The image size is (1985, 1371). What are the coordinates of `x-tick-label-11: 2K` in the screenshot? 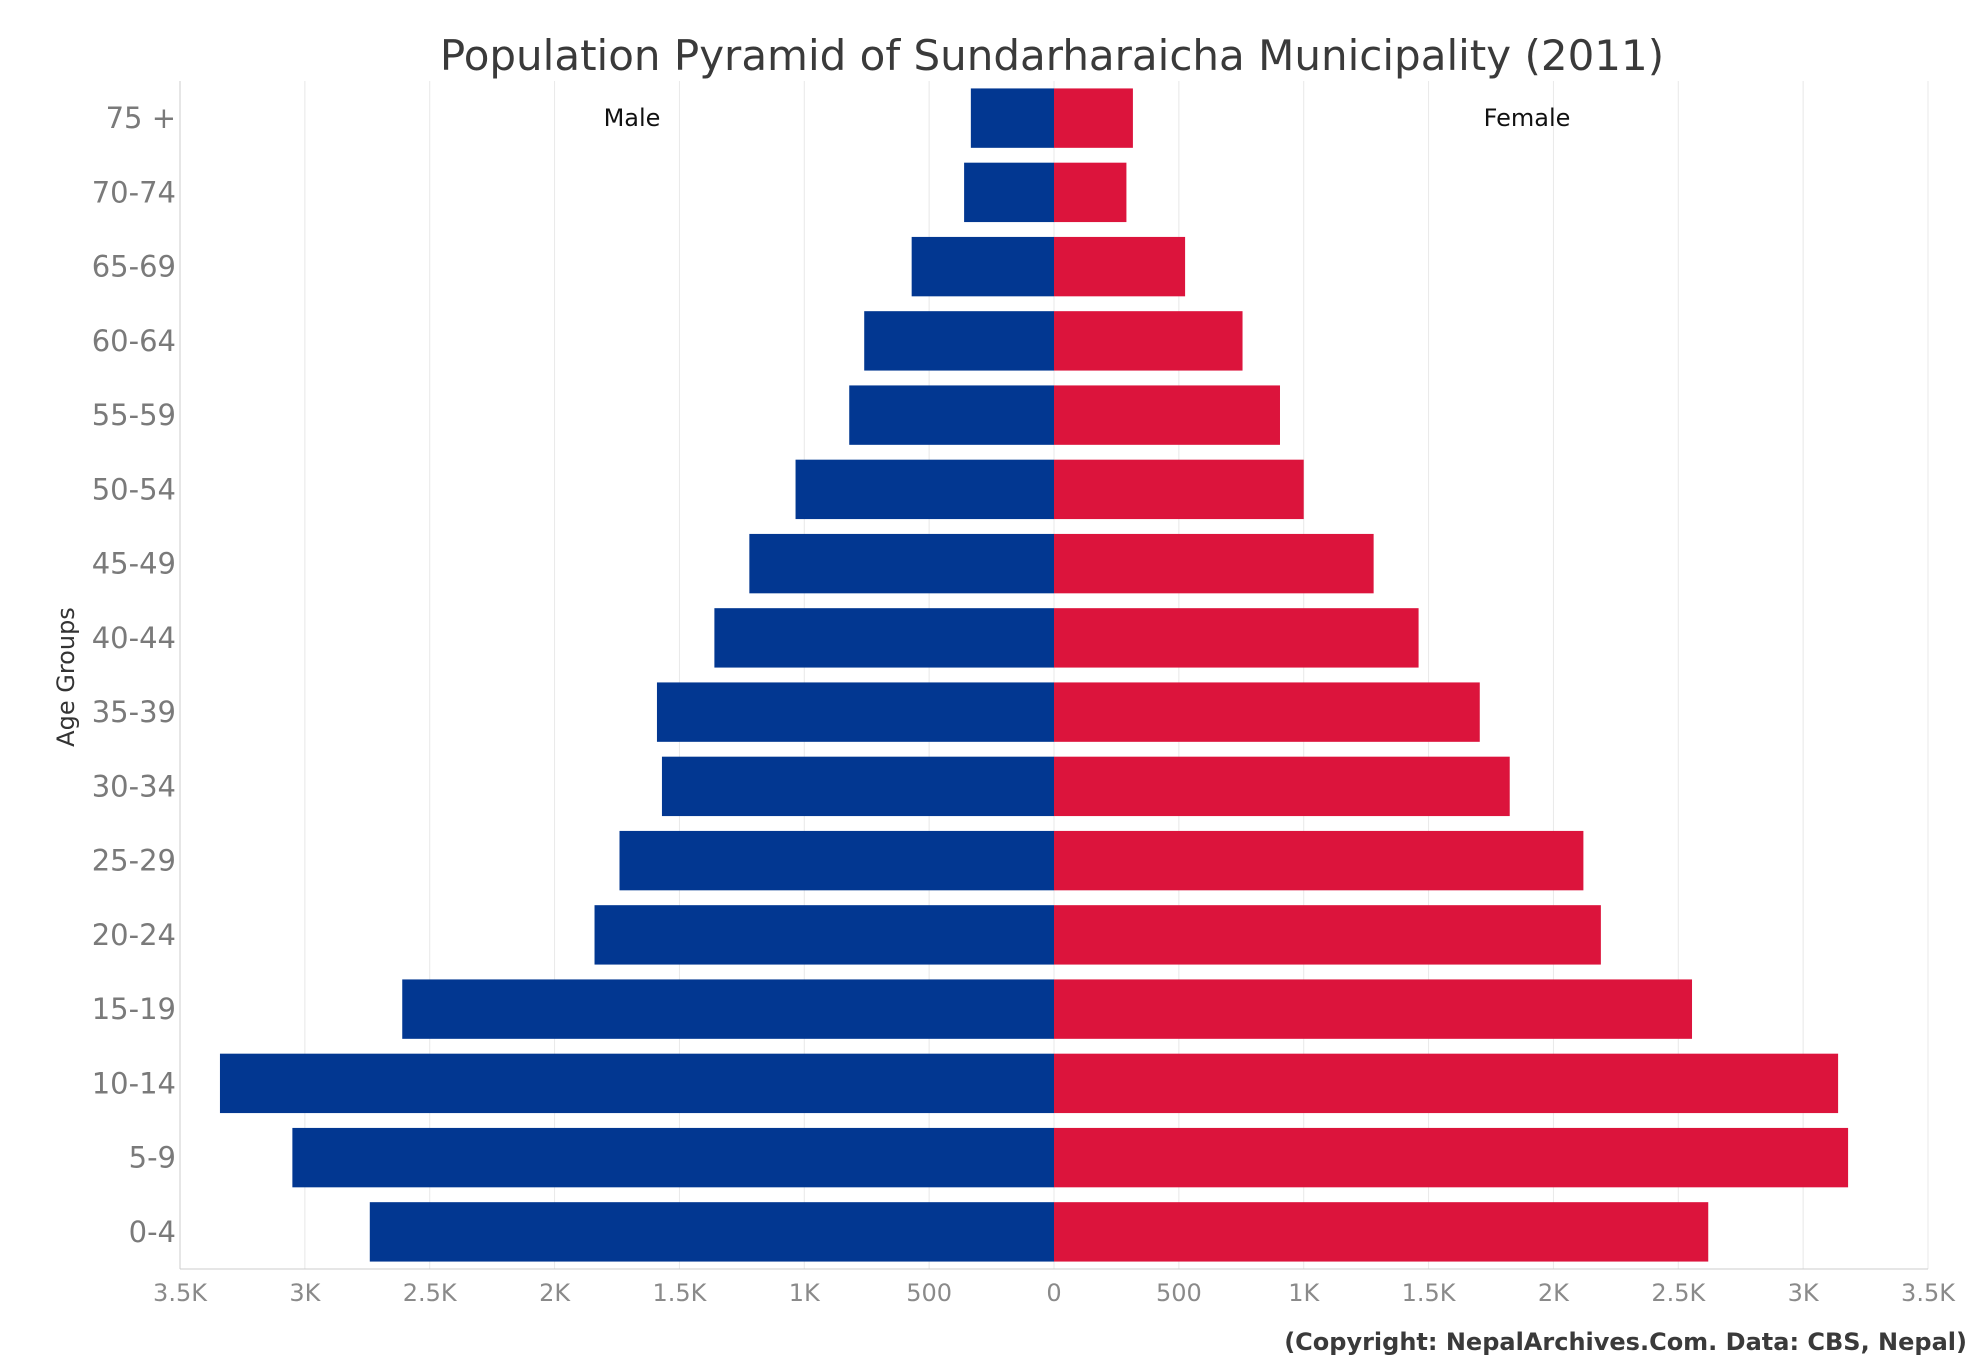 It's located at (1554, 1293).